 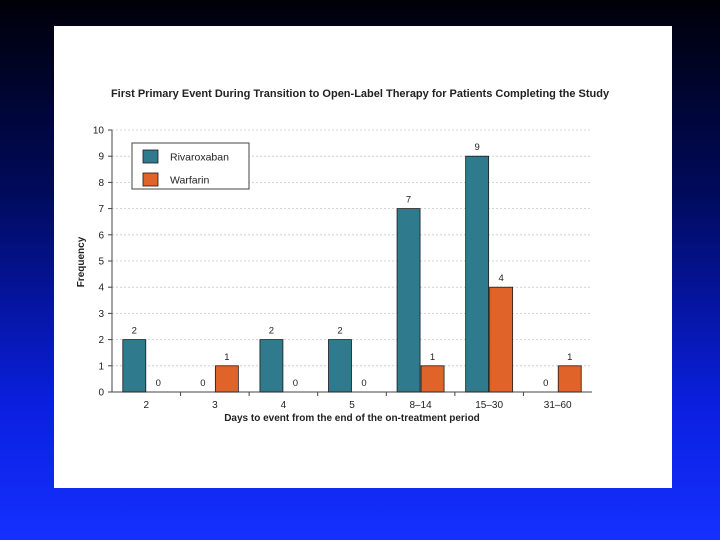 I want to click on x-tick-label: 4, so click(x=284, y=405).